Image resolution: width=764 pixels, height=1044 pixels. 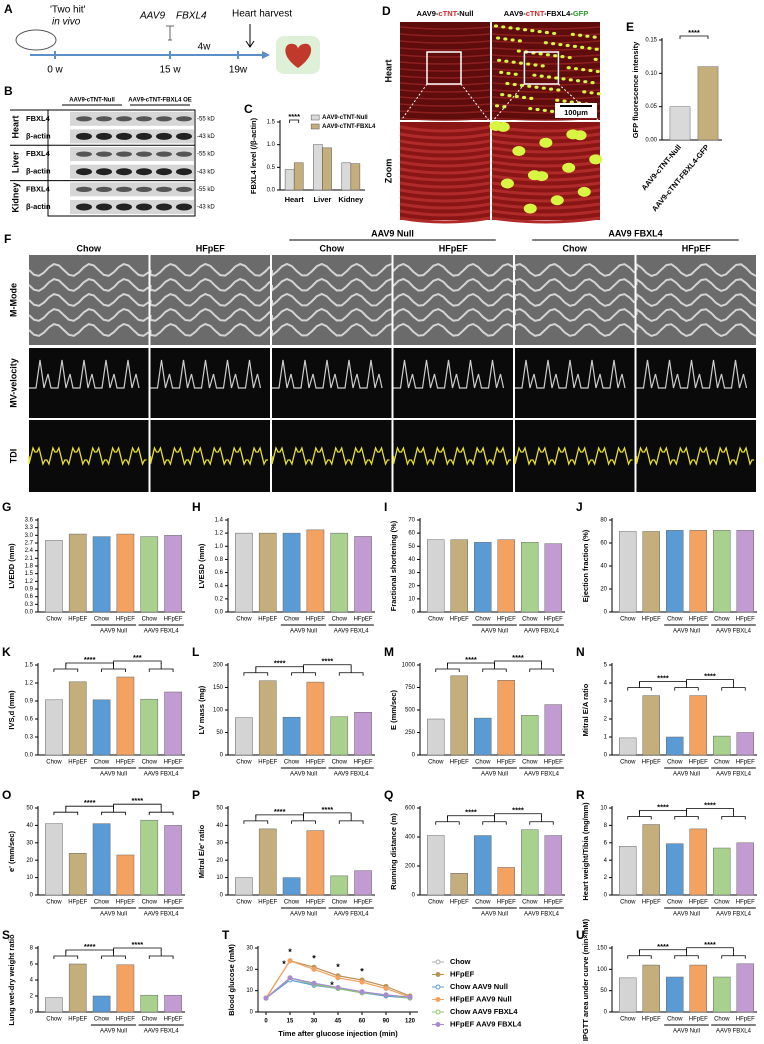 I want to click on y-tick-label: 1.5, so click(x=271, y=123).